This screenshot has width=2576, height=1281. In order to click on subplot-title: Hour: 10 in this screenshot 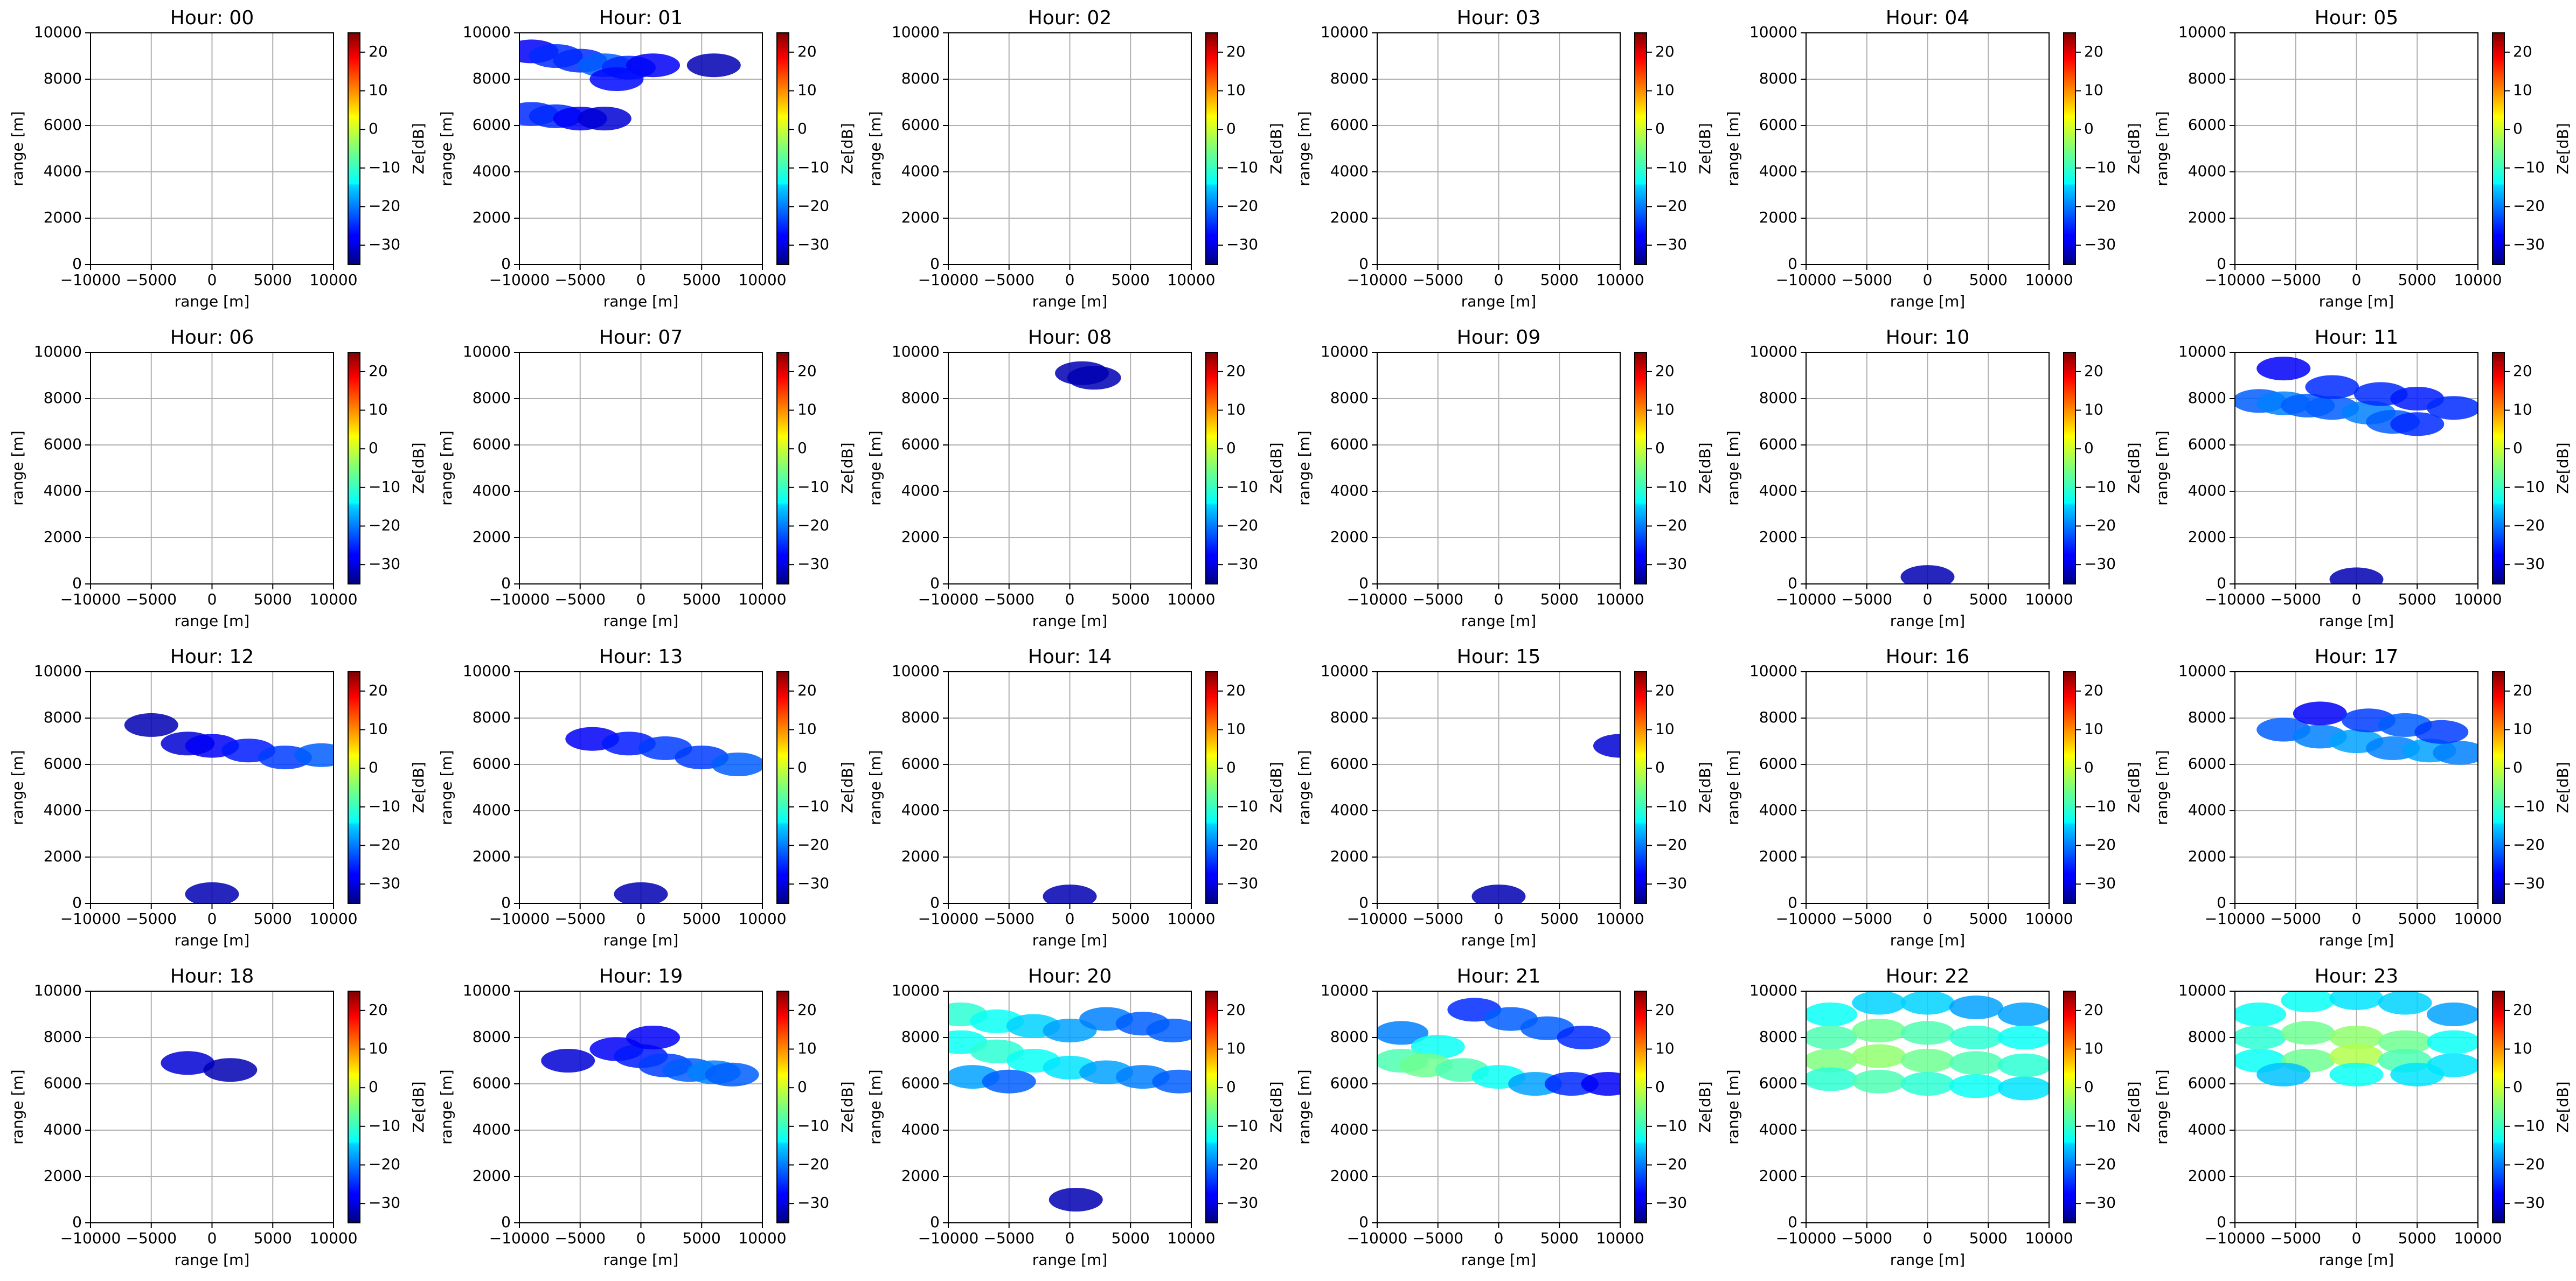, I will do `click(1927, 337)`.